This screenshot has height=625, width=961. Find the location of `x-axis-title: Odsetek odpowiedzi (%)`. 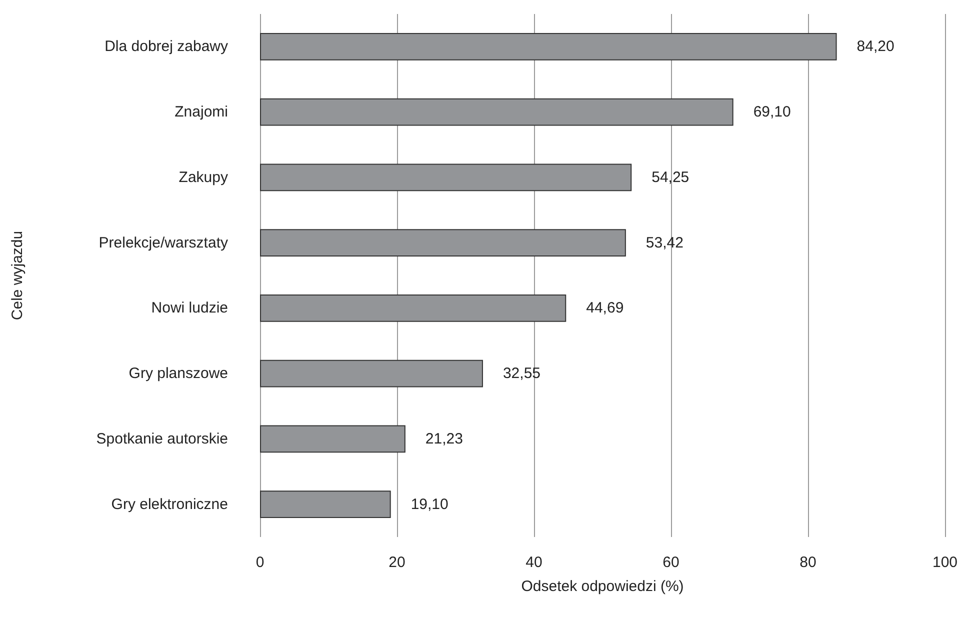

x-axis-title: Odsetek odpowiedzi (%) is located at coordinates (602, 586).